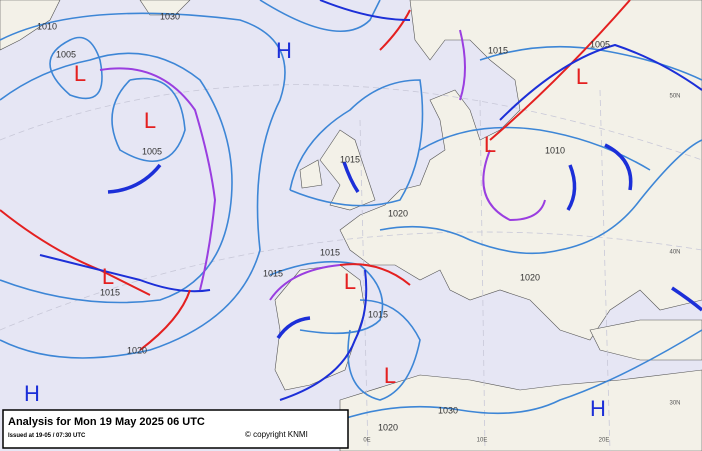  What do you see at coordinates (47, 436) in the screenshot?
I see `footer-issued: Issued at 19-05 / 07:30 UTC` at bounding box center [47, 436].